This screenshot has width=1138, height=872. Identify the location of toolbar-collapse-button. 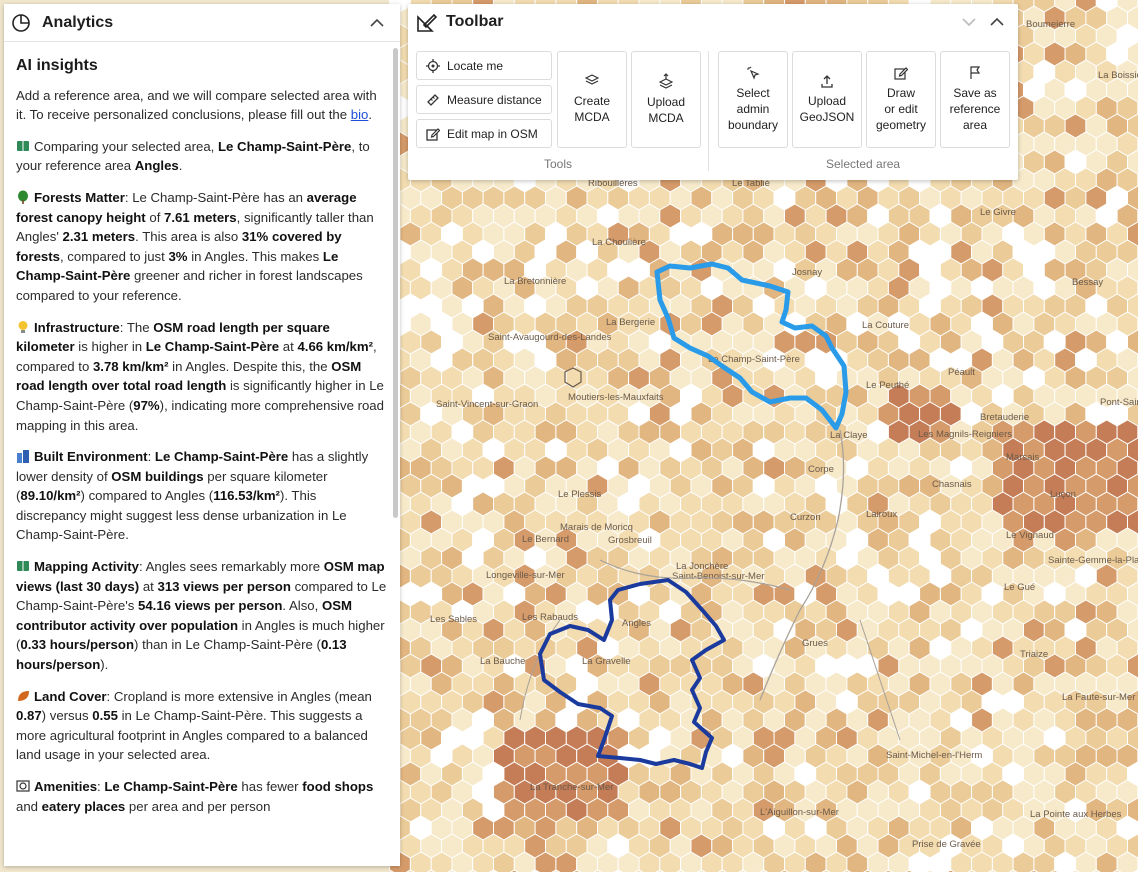
(997, 22).